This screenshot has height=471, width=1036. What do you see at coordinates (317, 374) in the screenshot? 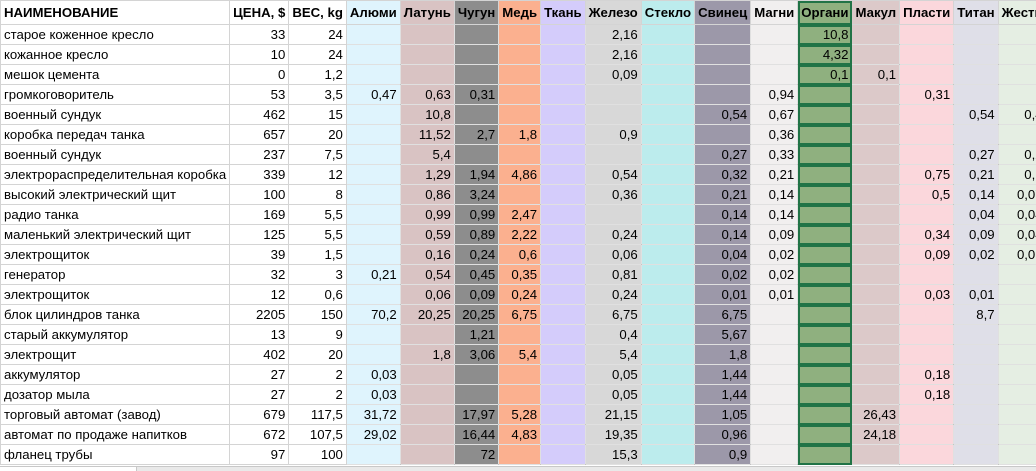
I see `weight-cell: 2` at bounding box center [317, 374].